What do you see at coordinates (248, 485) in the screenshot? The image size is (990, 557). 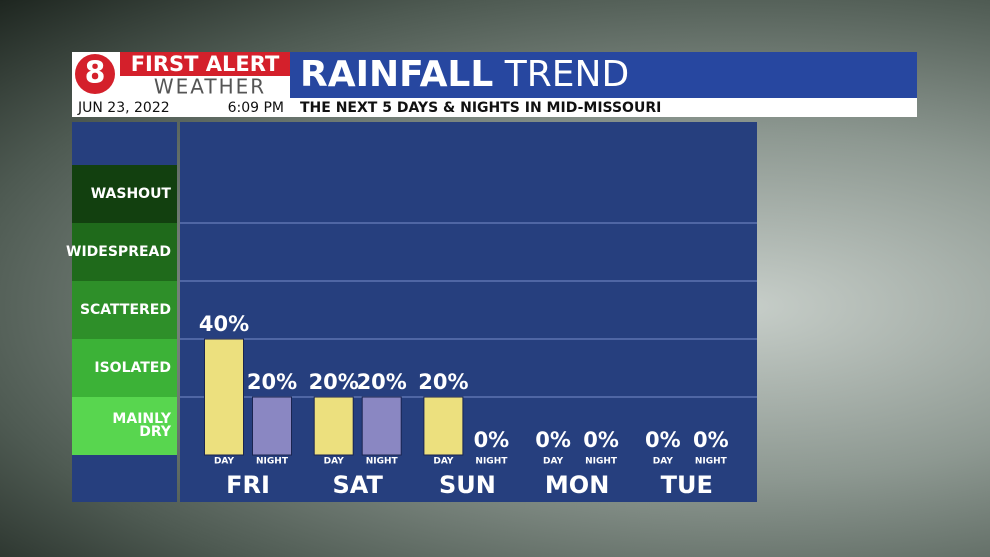 I see `x-tick-label: FRI` at bounding box center [248, 485].